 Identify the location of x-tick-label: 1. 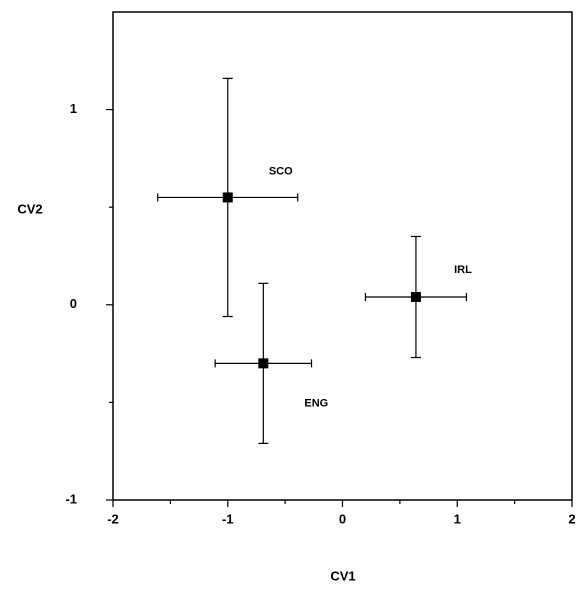
(457, 518).